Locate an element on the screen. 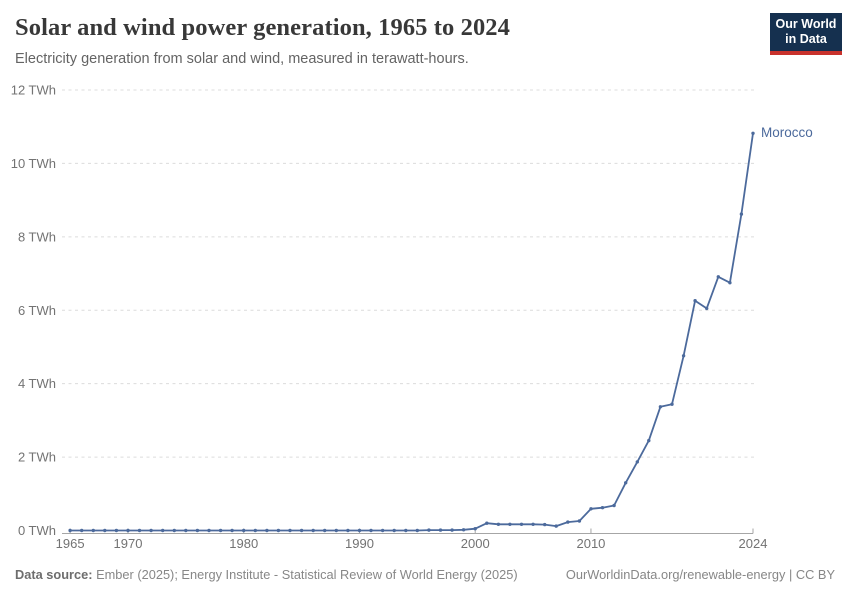  series-label: Morocco is located at coordinates (787, 132).